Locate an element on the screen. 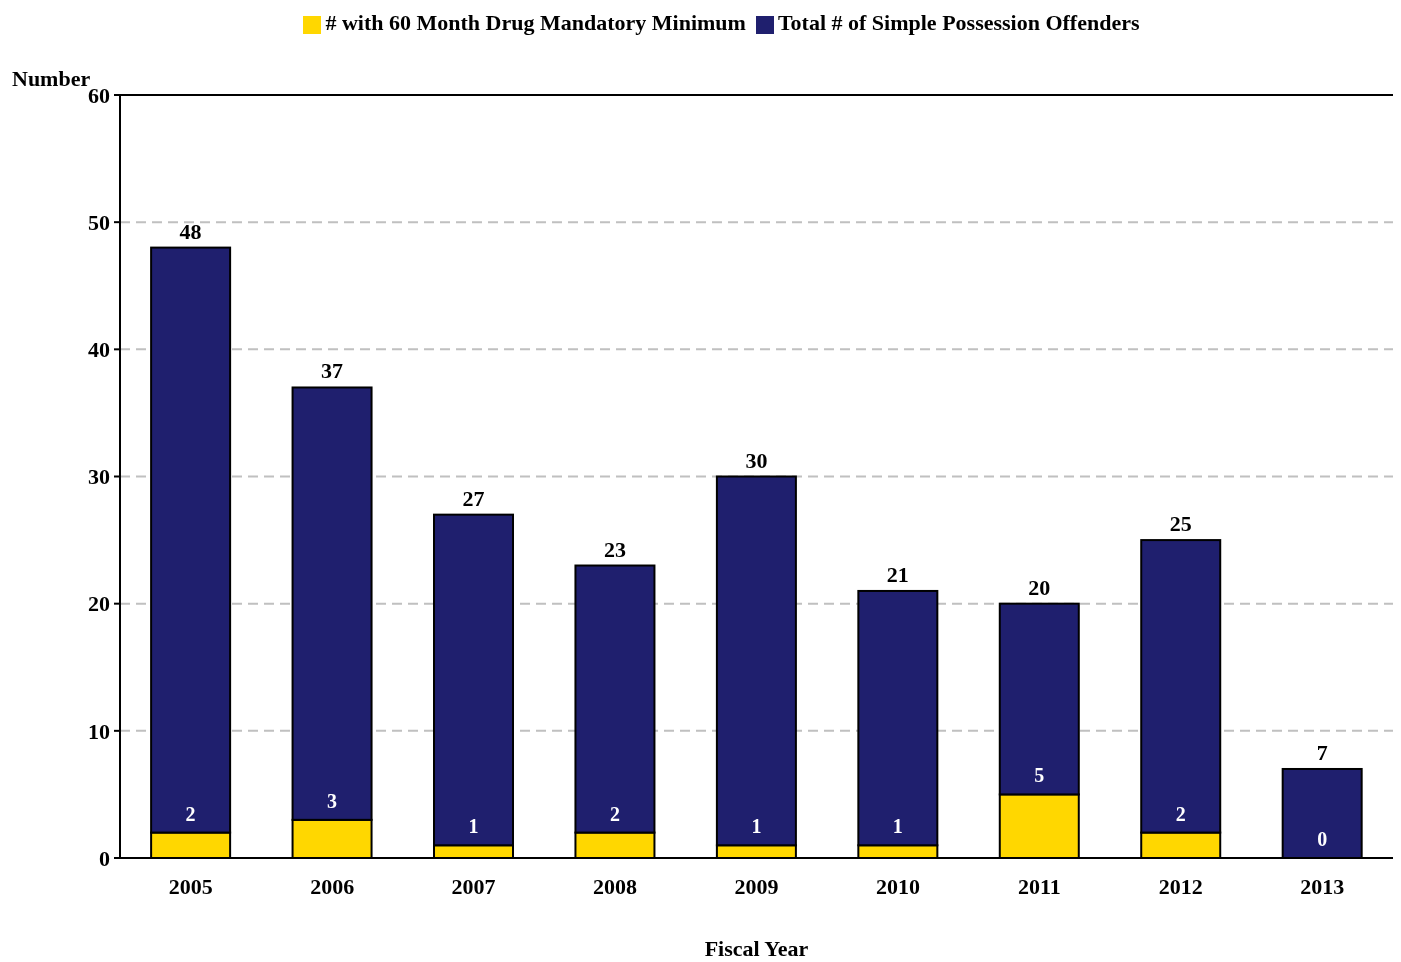 Image resolution: width=1401 pixels, height=962 pixels. total-label: 30 is located at coordinates (756, 460).